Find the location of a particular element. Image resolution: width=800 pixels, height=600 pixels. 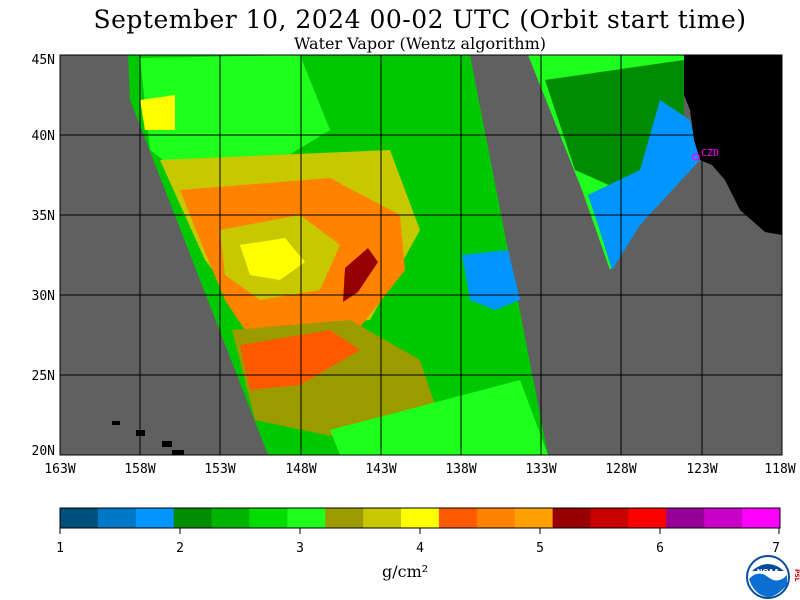

colorbar-tick-labels: 1 2 3 4 5 6 7 is located at coordinates (418, 548).